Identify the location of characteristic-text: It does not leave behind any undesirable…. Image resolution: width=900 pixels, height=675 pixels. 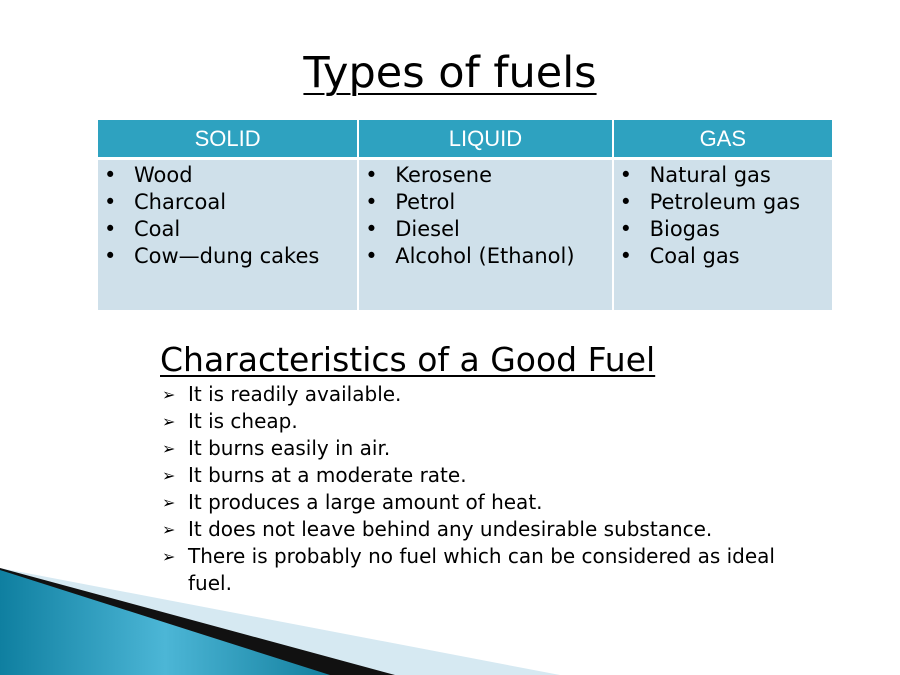
(450, 529).